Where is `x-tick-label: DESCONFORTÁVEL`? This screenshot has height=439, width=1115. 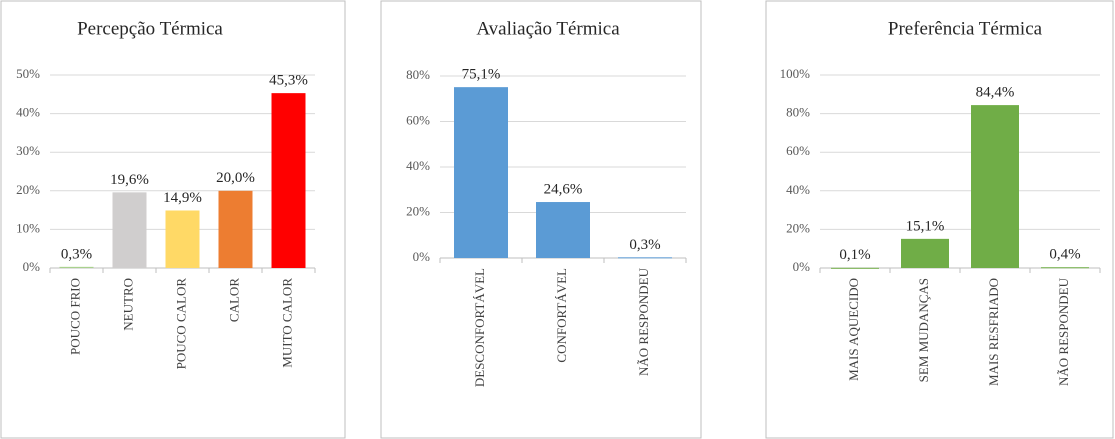
x-tick-label: DESCONFORTÁVEL is located at coordinates (479, 327).